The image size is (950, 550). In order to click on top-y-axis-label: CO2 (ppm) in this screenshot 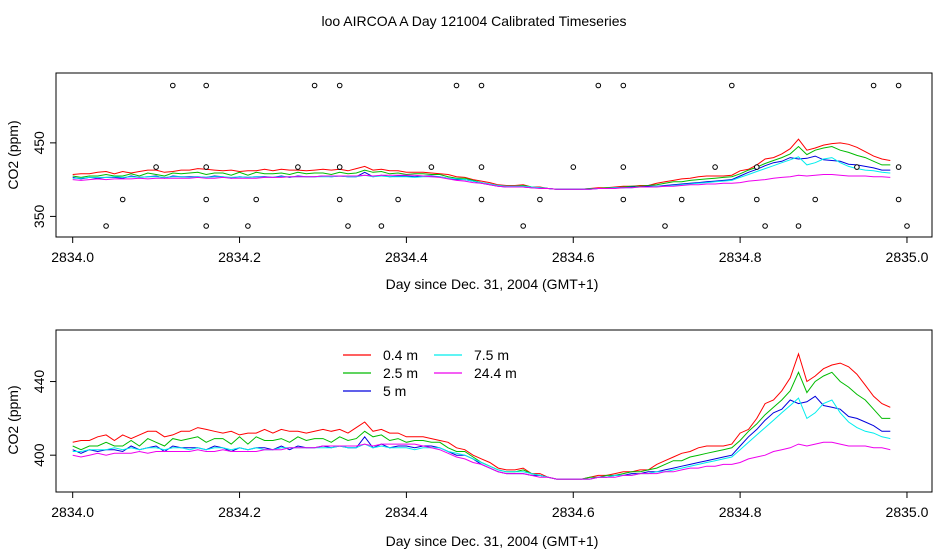, I will do `click(13, 154)`.